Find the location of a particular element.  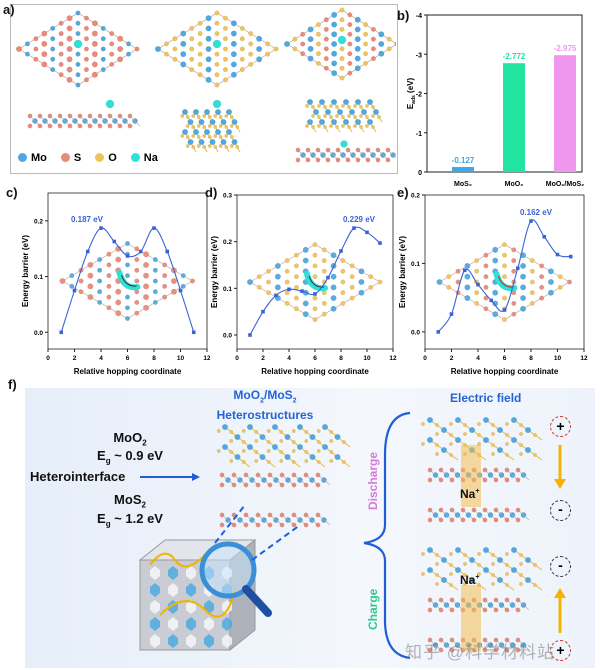

panel-c-label: c) is located at coordinates (12, 192).